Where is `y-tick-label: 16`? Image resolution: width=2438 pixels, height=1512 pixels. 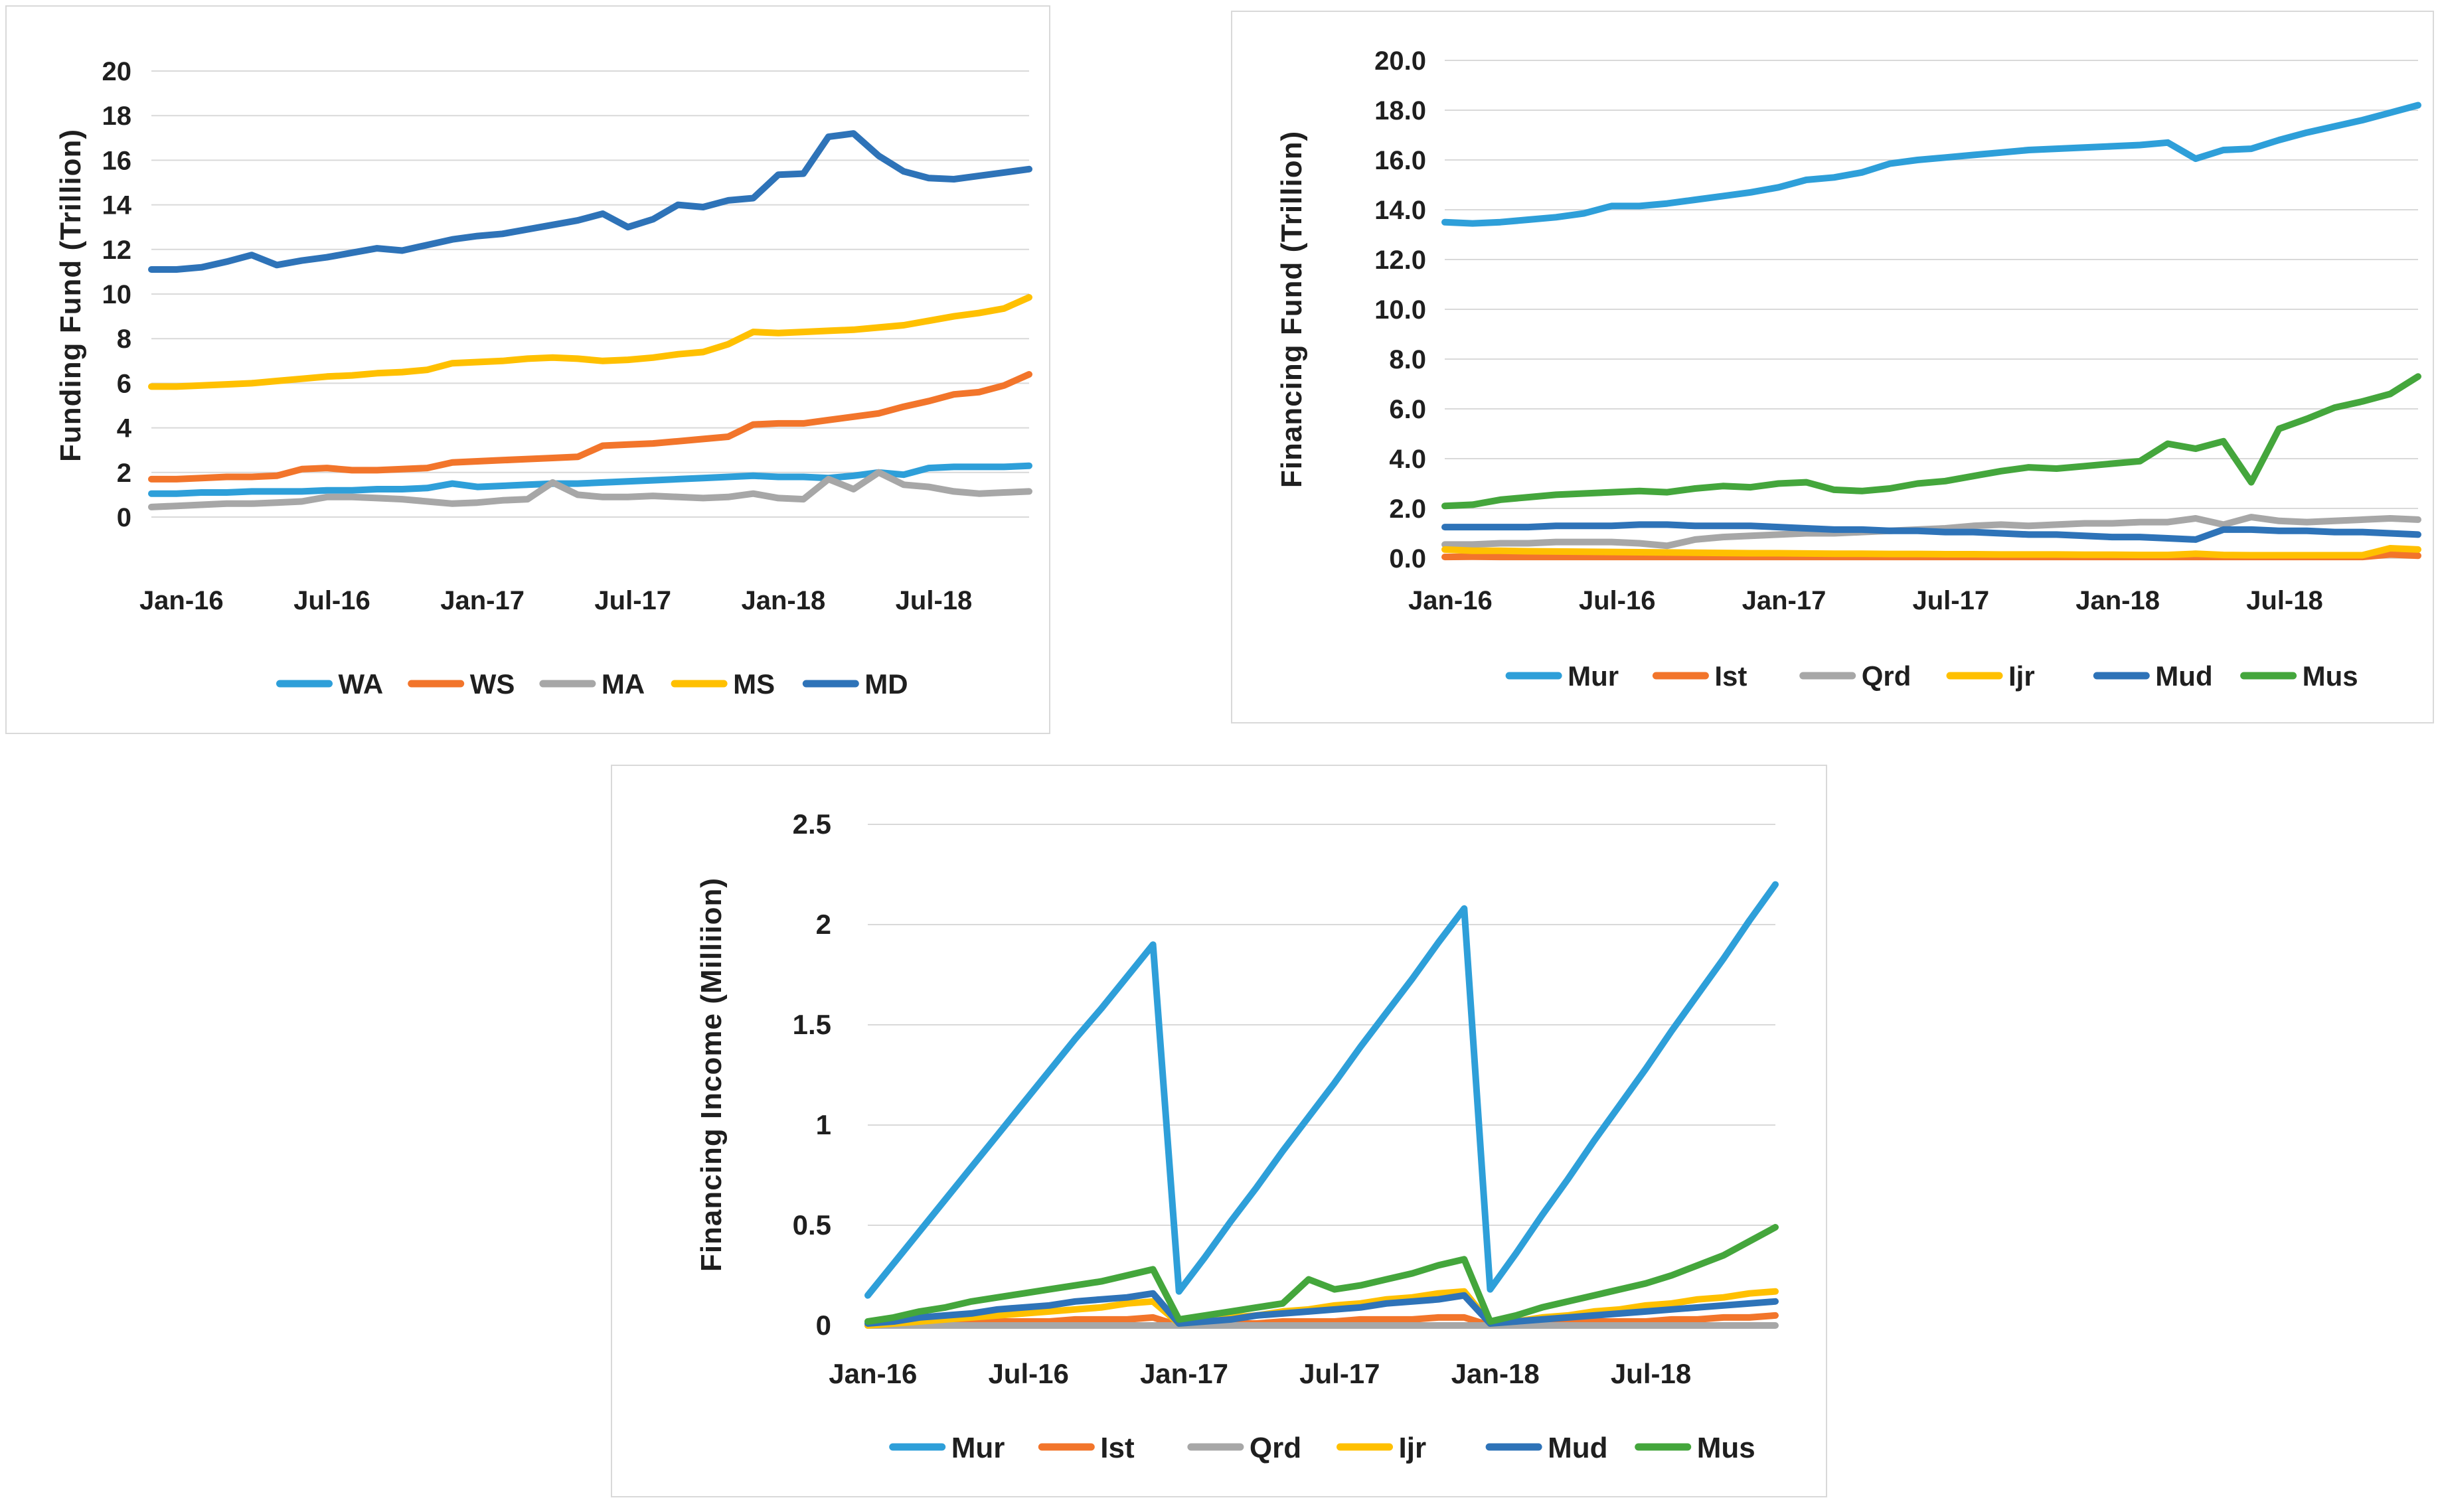 y-tick-label: 16 is located at coordinates (117, 160).